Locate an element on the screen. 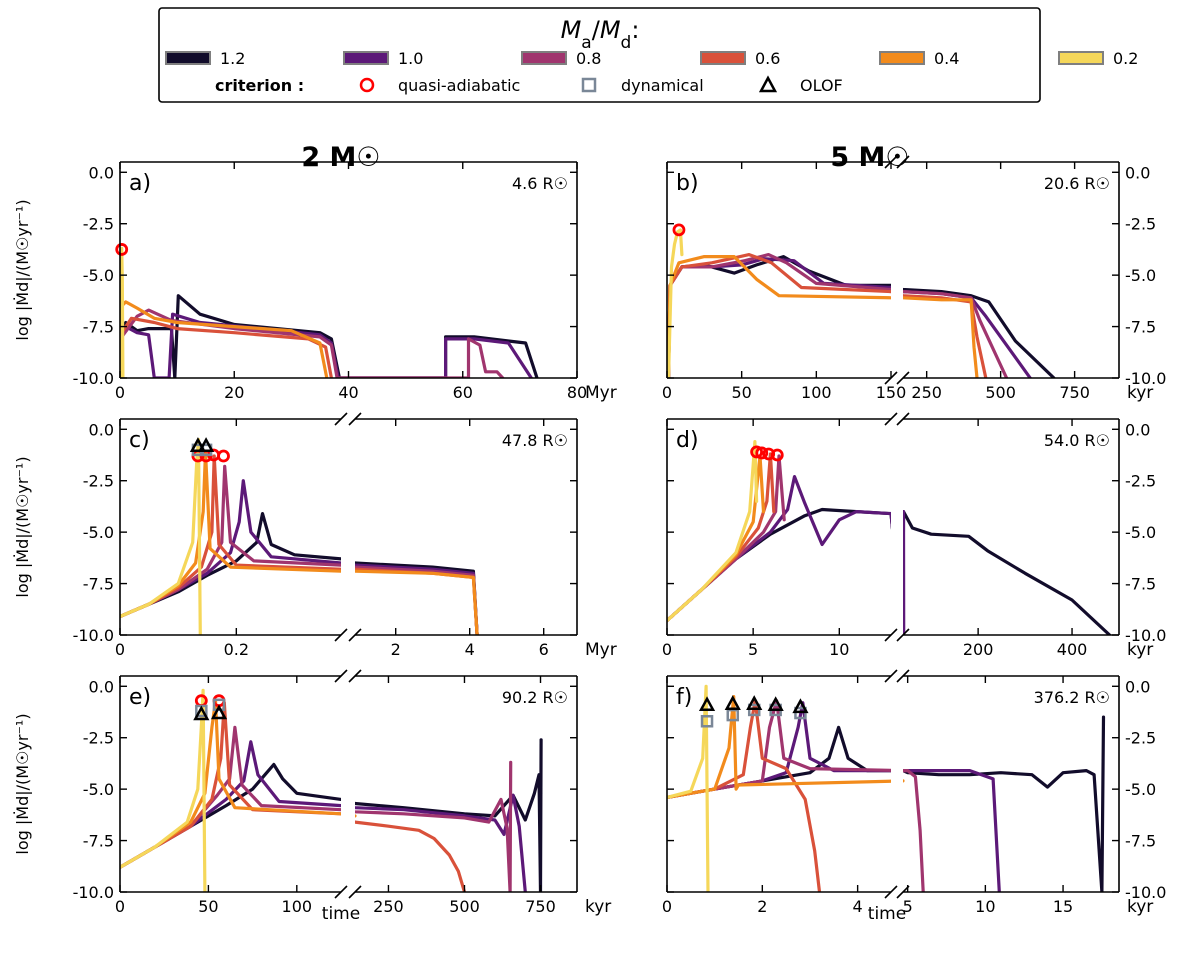 This screenshot has height=957, width=1200. legend-label-0.2: 0.2 is located at coordinates (1125, 58).